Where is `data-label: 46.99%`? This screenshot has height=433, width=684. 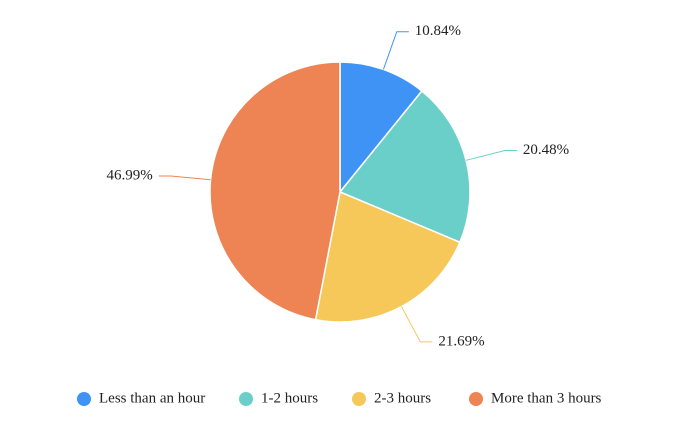
data-label: 46.99% is located at coordinates (130, 175).